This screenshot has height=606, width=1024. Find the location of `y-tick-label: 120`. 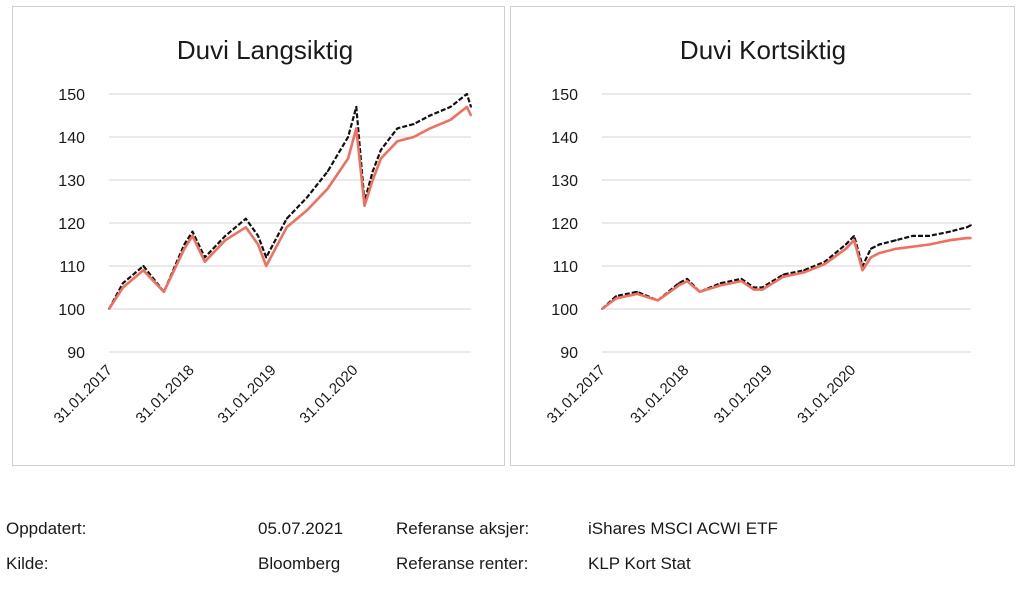

y-tick-label: 120 is located at coordinates (71, 224).